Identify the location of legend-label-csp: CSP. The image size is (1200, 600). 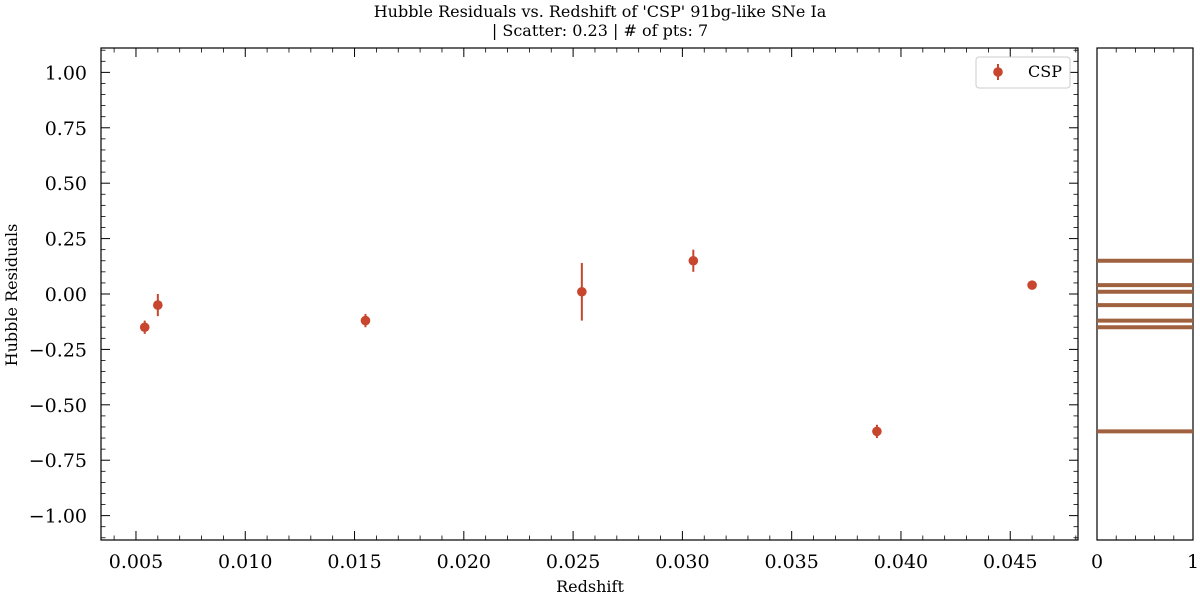
(1045, 71).